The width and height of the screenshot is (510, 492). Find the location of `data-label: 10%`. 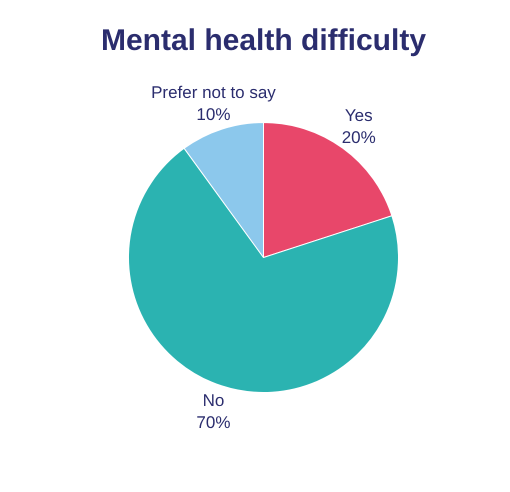

data-label: 10% is located at coordinates (213, 114).